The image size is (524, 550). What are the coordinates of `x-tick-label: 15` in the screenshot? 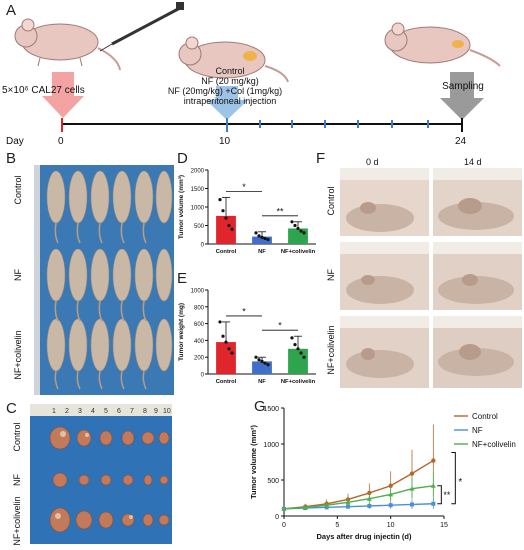 It's located at (444, 525).